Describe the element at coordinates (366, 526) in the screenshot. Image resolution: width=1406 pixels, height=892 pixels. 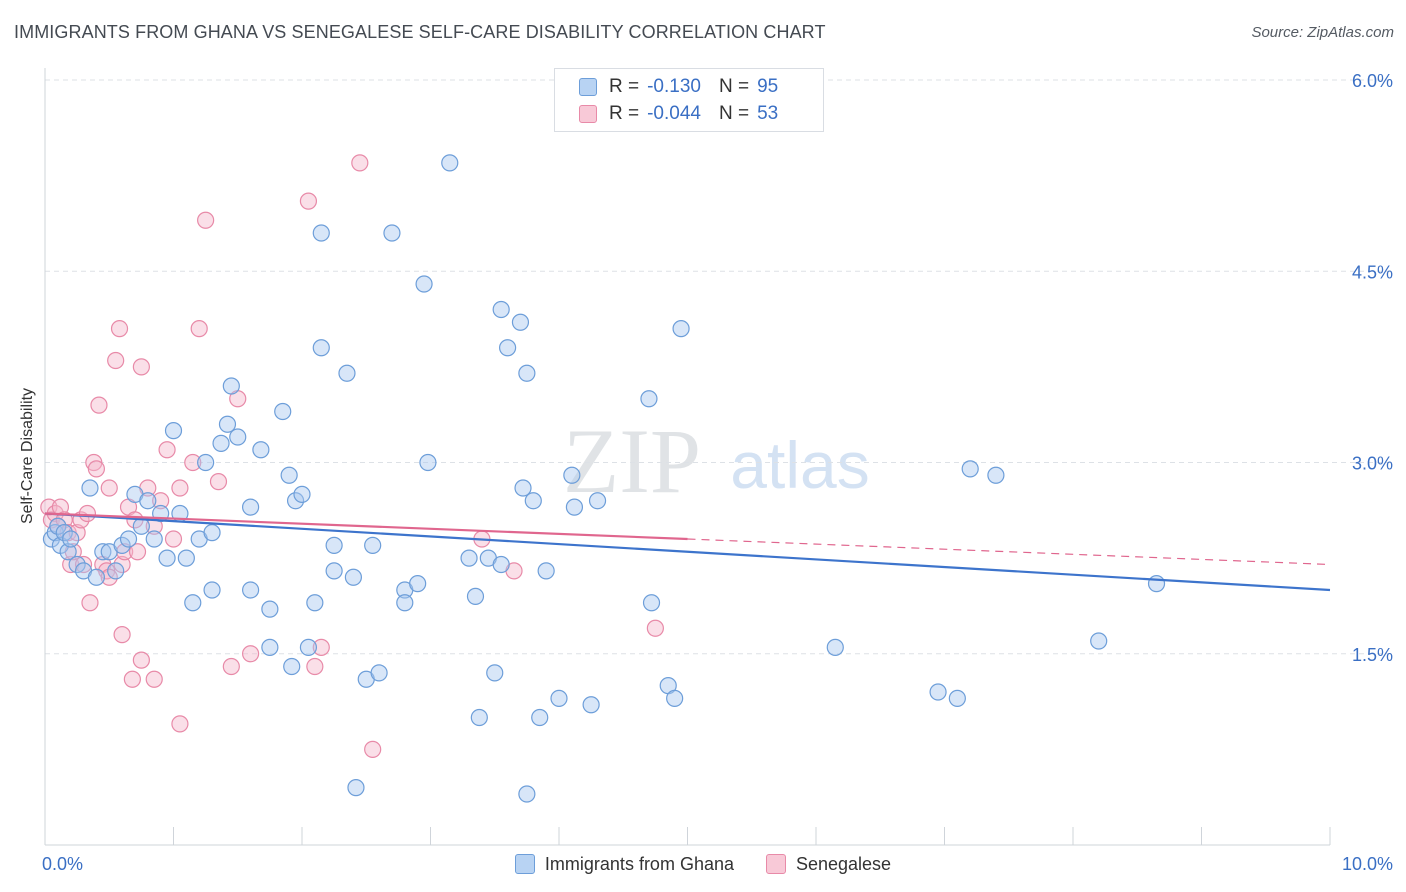
I see `senegalese-trend-line` at that location.